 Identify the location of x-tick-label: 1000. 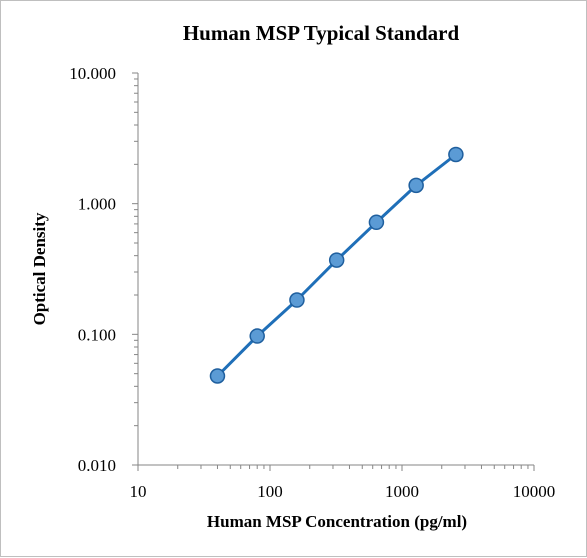
(402, 491).